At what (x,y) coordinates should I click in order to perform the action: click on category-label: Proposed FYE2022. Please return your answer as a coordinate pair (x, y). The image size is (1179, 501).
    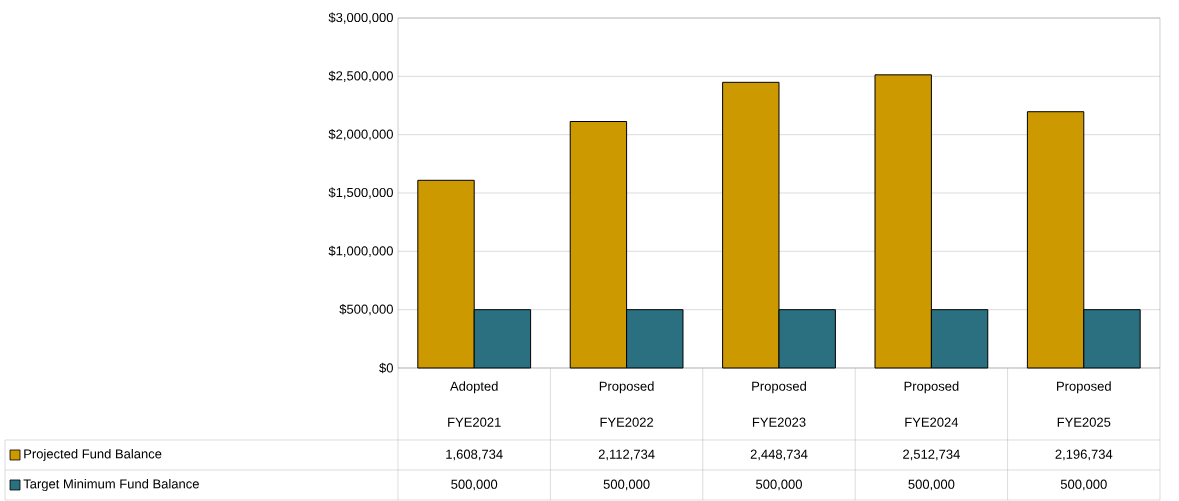
    Looking at the image, I should click on (626, 404).